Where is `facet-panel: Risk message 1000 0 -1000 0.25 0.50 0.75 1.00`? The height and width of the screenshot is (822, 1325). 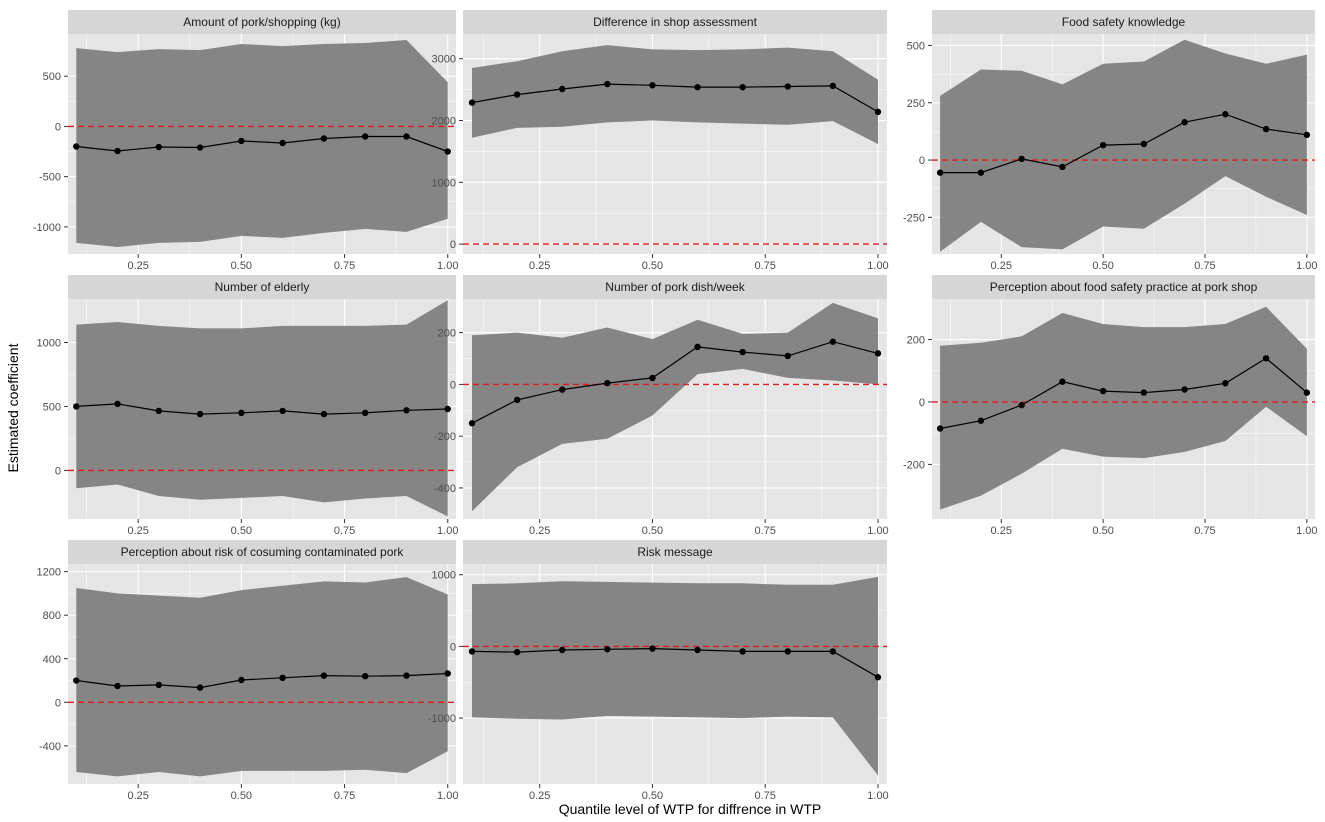 facet-panel: Risk message 1000 0 -1000 0.25 0.50 0.75 1.00 is located at coordinates (658, 671).